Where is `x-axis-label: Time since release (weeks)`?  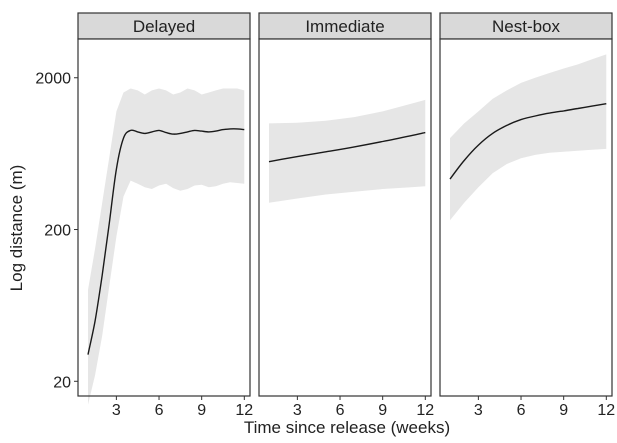
x-axis-label: Time since release (weeks) is located at coordinates (347, 427).